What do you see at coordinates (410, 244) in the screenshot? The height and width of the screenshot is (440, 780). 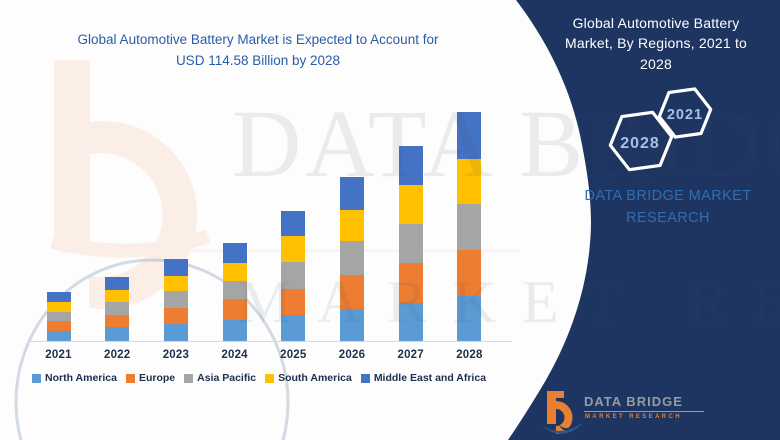 I see `bar-segment-2027-asia-pacific` at bounding box center [410, 244].